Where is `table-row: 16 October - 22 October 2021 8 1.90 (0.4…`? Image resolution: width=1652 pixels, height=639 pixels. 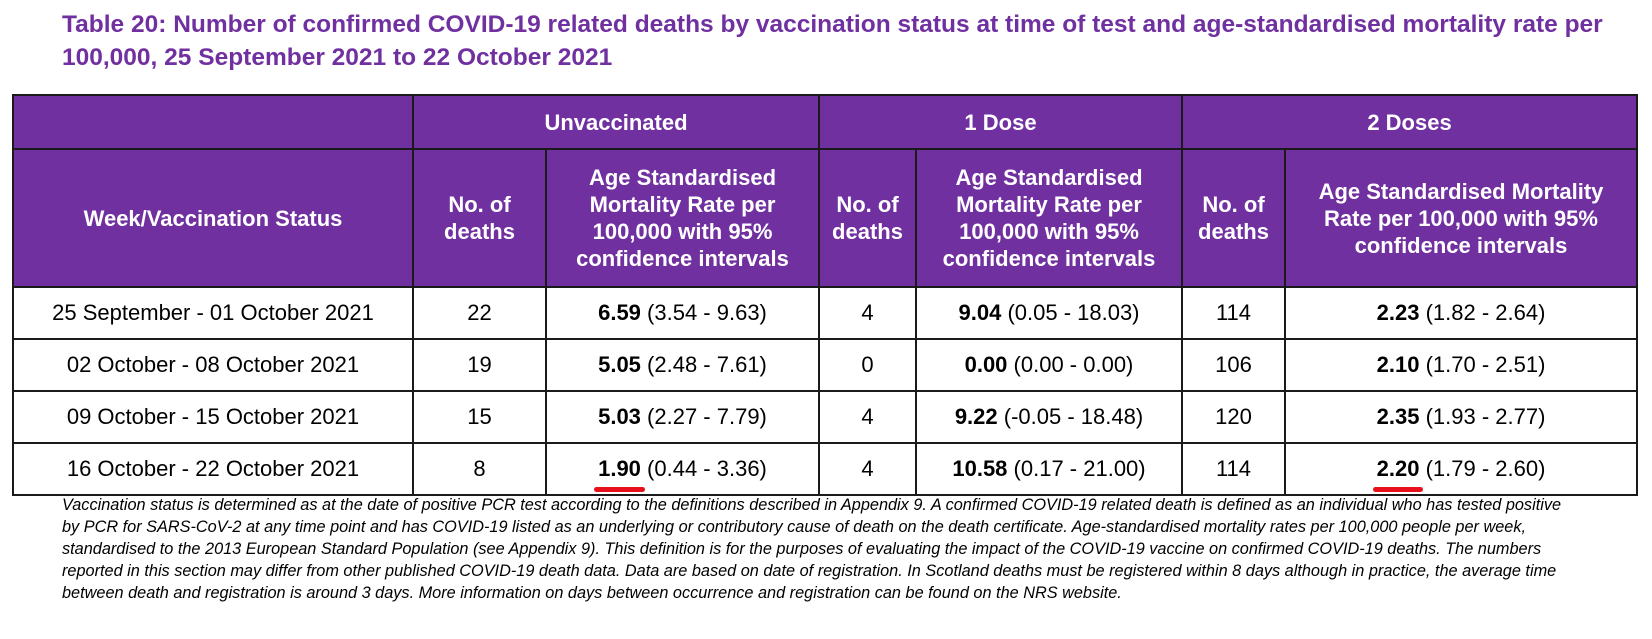 table-row: 16 October - 22 October 2021 8 1.90 (0.4… is located at coordinates (825, 469).